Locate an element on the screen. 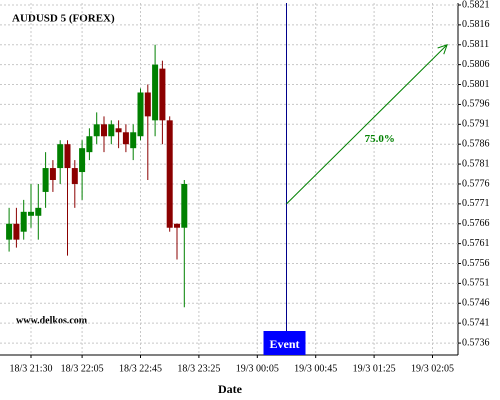  y-tick-label: 0.5771 is located at coordinates (476, 203).